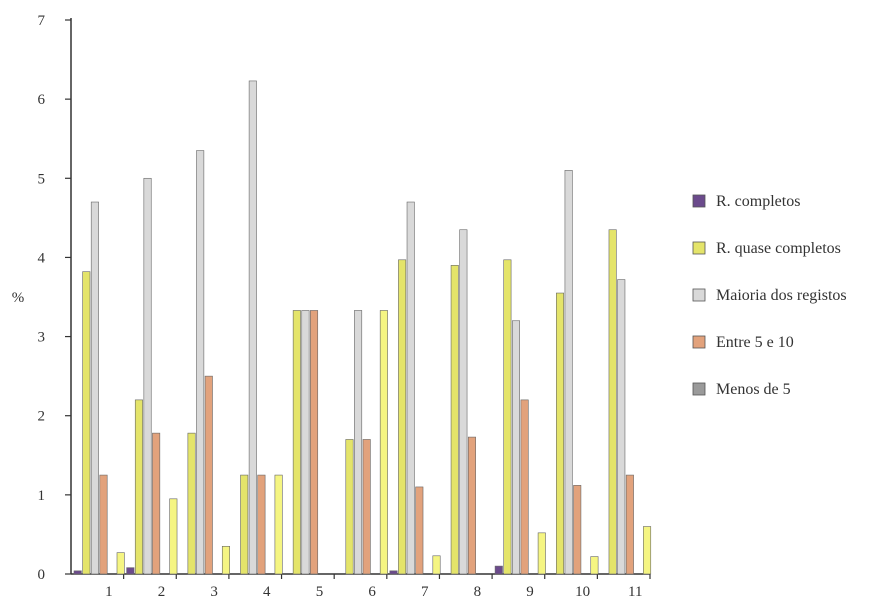 Image resolution: width=891 pixels, height=605 pixels. I want to click on x-tick-label: 2, so click(162, 592).